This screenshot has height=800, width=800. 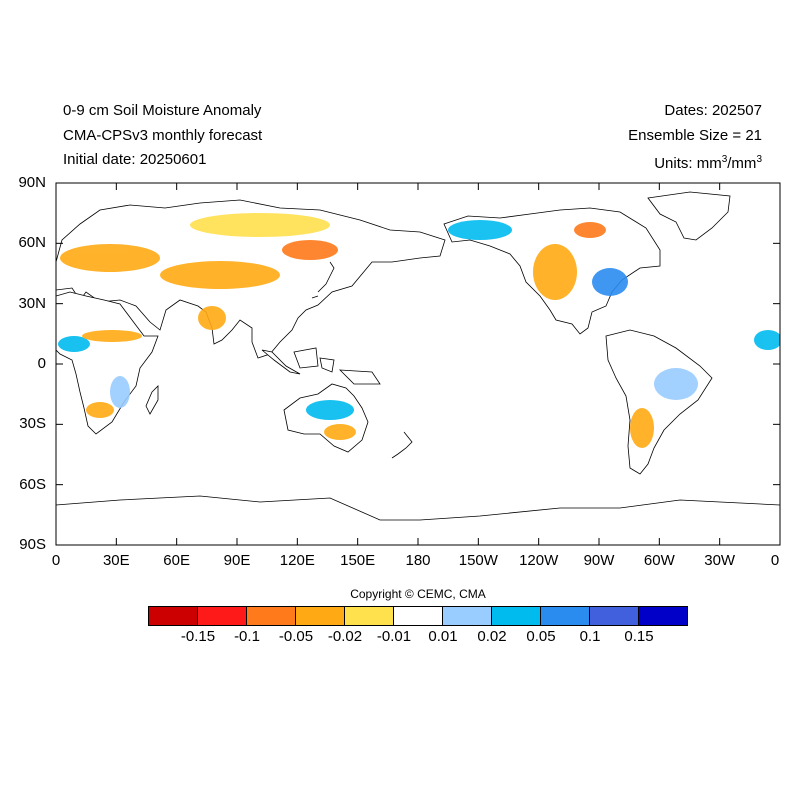 I want to click on x-tick-label: 120W, so click(x=539, y=560).